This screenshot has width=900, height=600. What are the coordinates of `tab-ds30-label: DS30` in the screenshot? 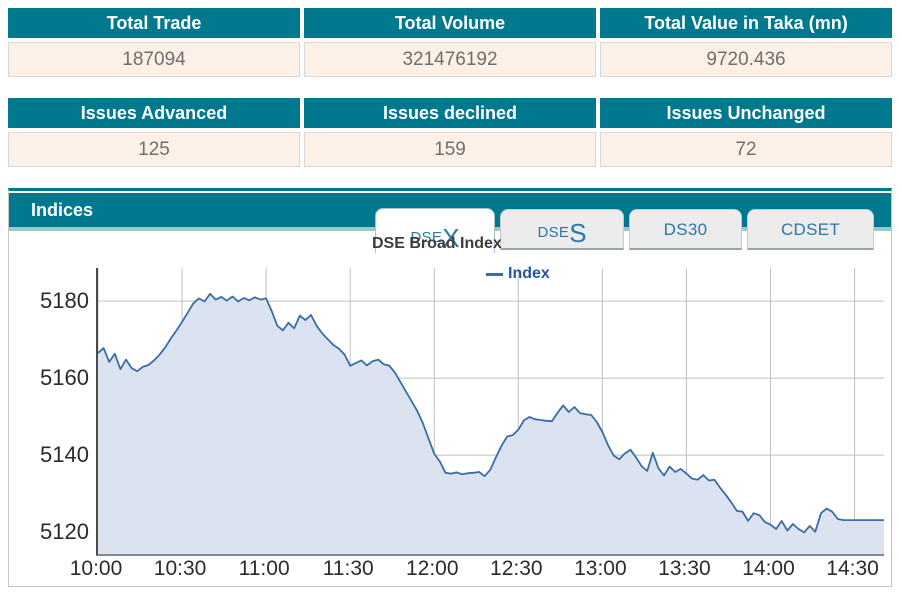 It's located at (685, 229).